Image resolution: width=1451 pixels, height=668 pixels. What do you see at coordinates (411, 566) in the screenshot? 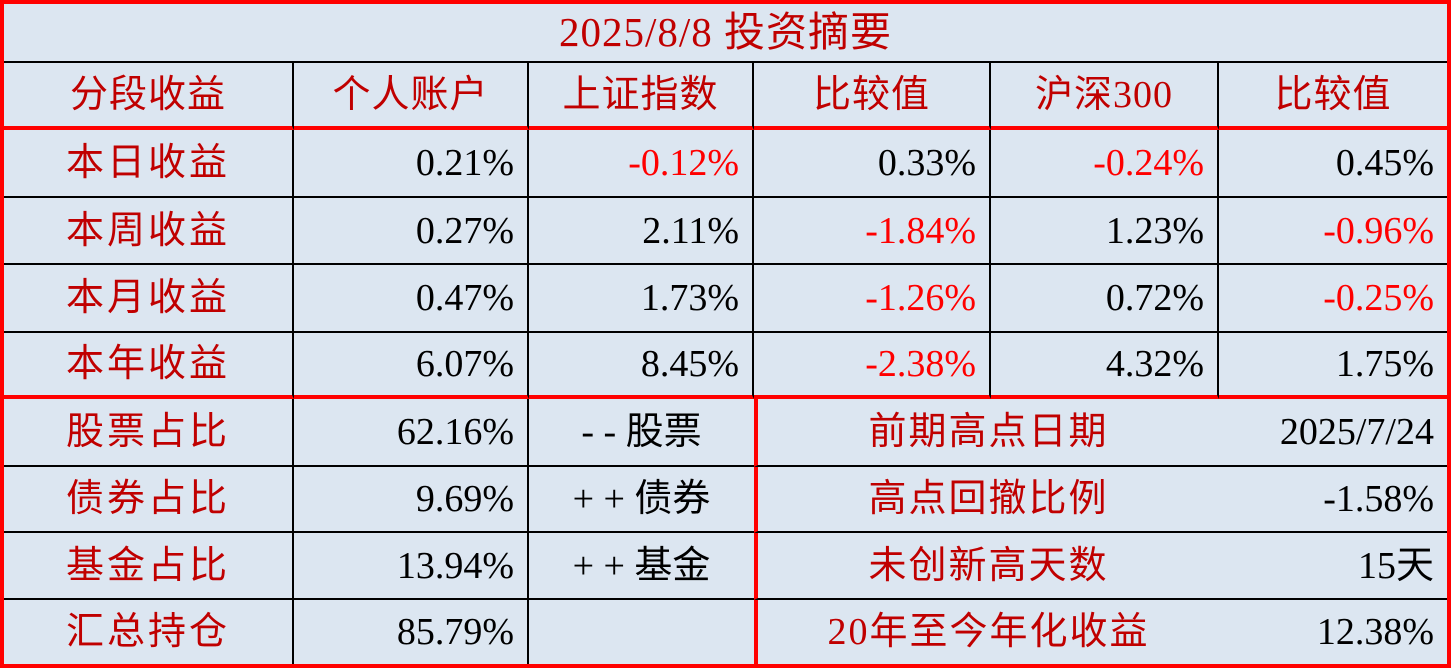
I see `value-cell: 13.94%` at bounding box center [411, 566].